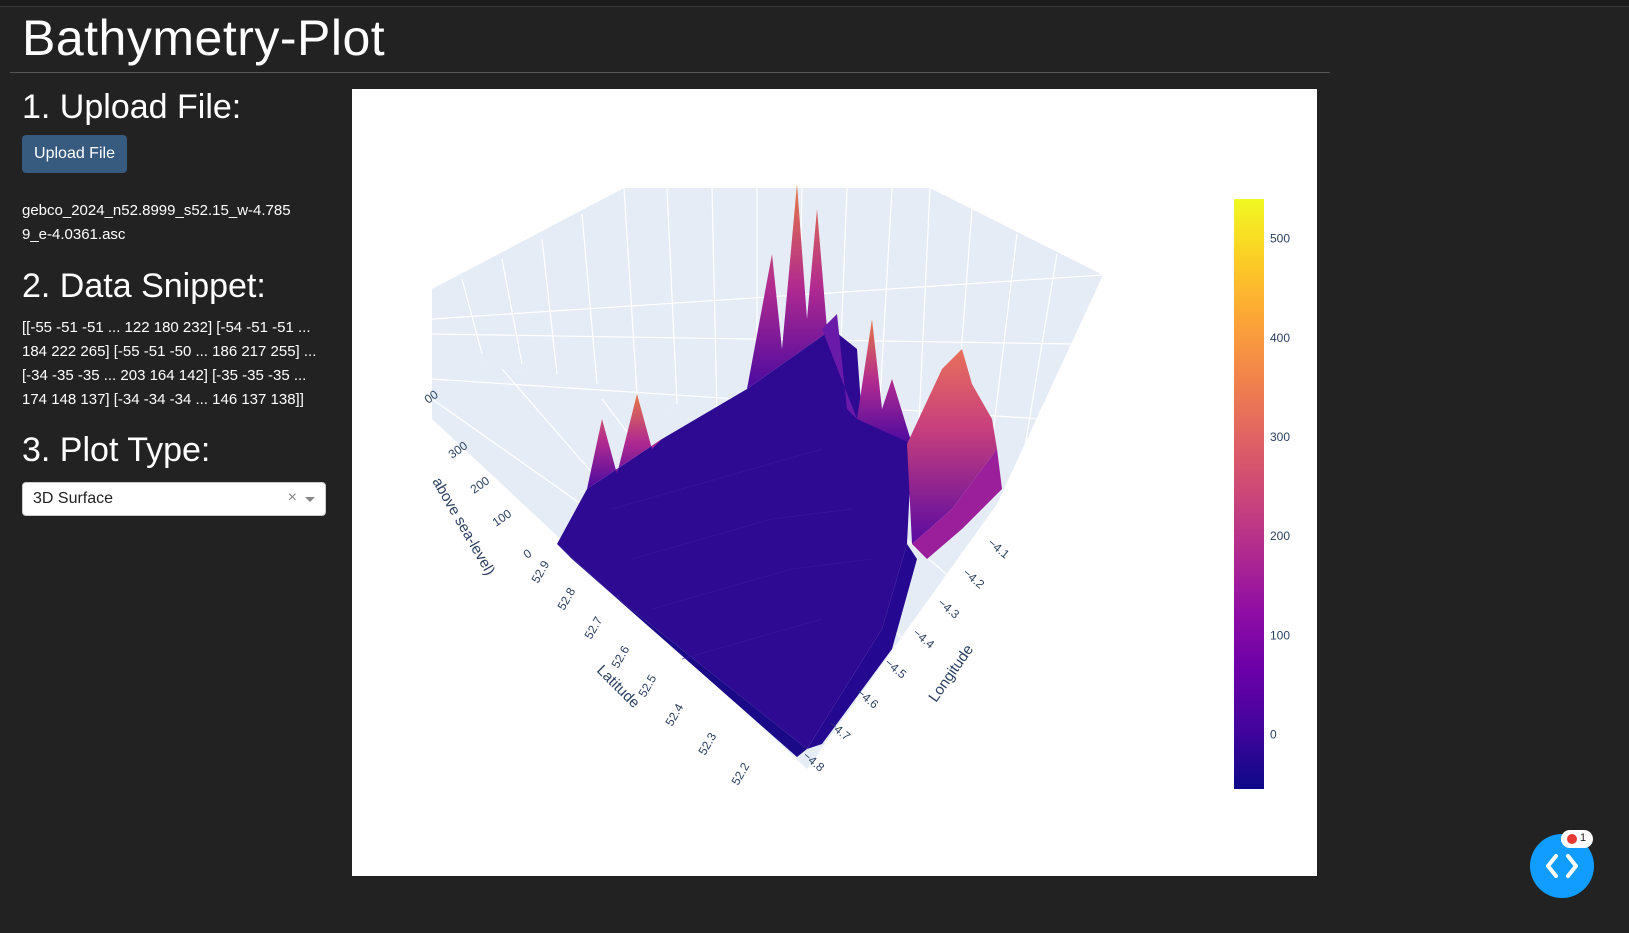 The height and width of the screenshot is (933, 1629). What do you see at coordinates (1280, 536) in the screenshot?
I see `colorbar-tick-label: 200` at bounding box center [1280, 536].